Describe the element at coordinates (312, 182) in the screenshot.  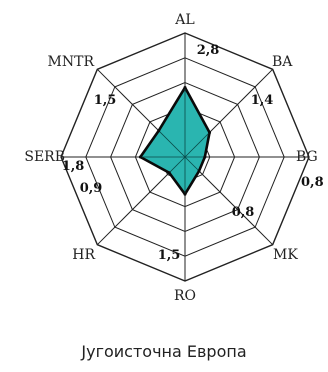
I see `value-label-bg: 0,8` at that location.